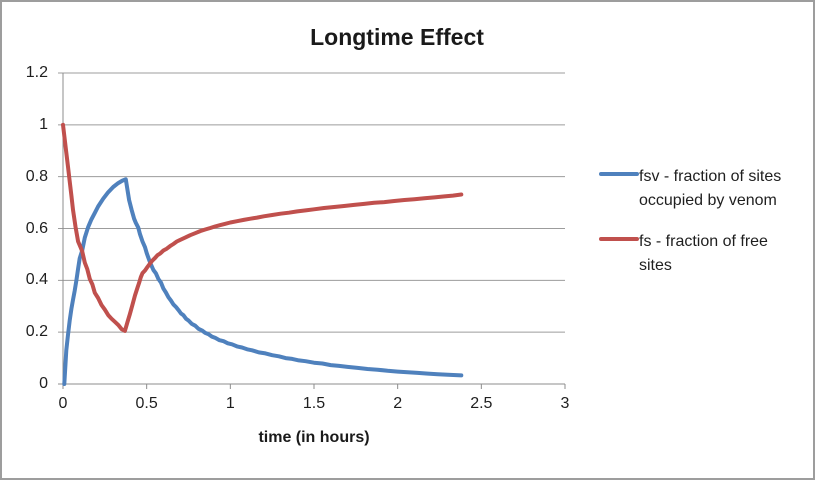 Image resolution: width=815 pixels, height=480 pixels. What do you see at coordinates (63, 403) in the screenshot?
I see `x-tick-label: 0` at bounding box center [63, 403].